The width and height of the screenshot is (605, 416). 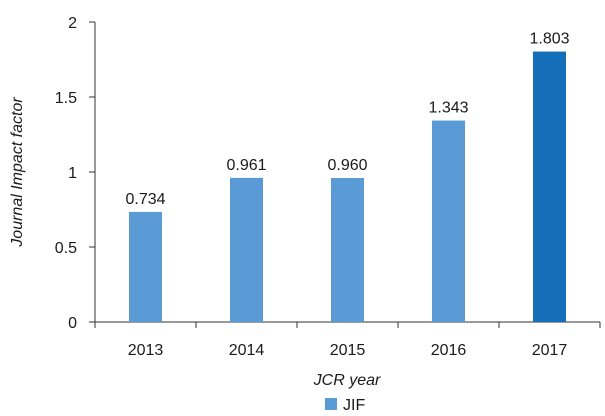 I want to click on y-axis: 0 0.5 1 1.5 2, so click(x=75, y=173).